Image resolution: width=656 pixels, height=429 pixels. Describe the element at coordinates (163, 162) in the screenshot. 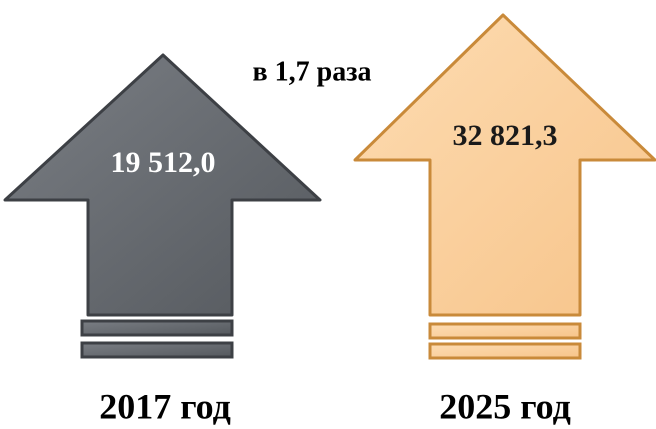

I see `left-value: 19 512,0` at that location.